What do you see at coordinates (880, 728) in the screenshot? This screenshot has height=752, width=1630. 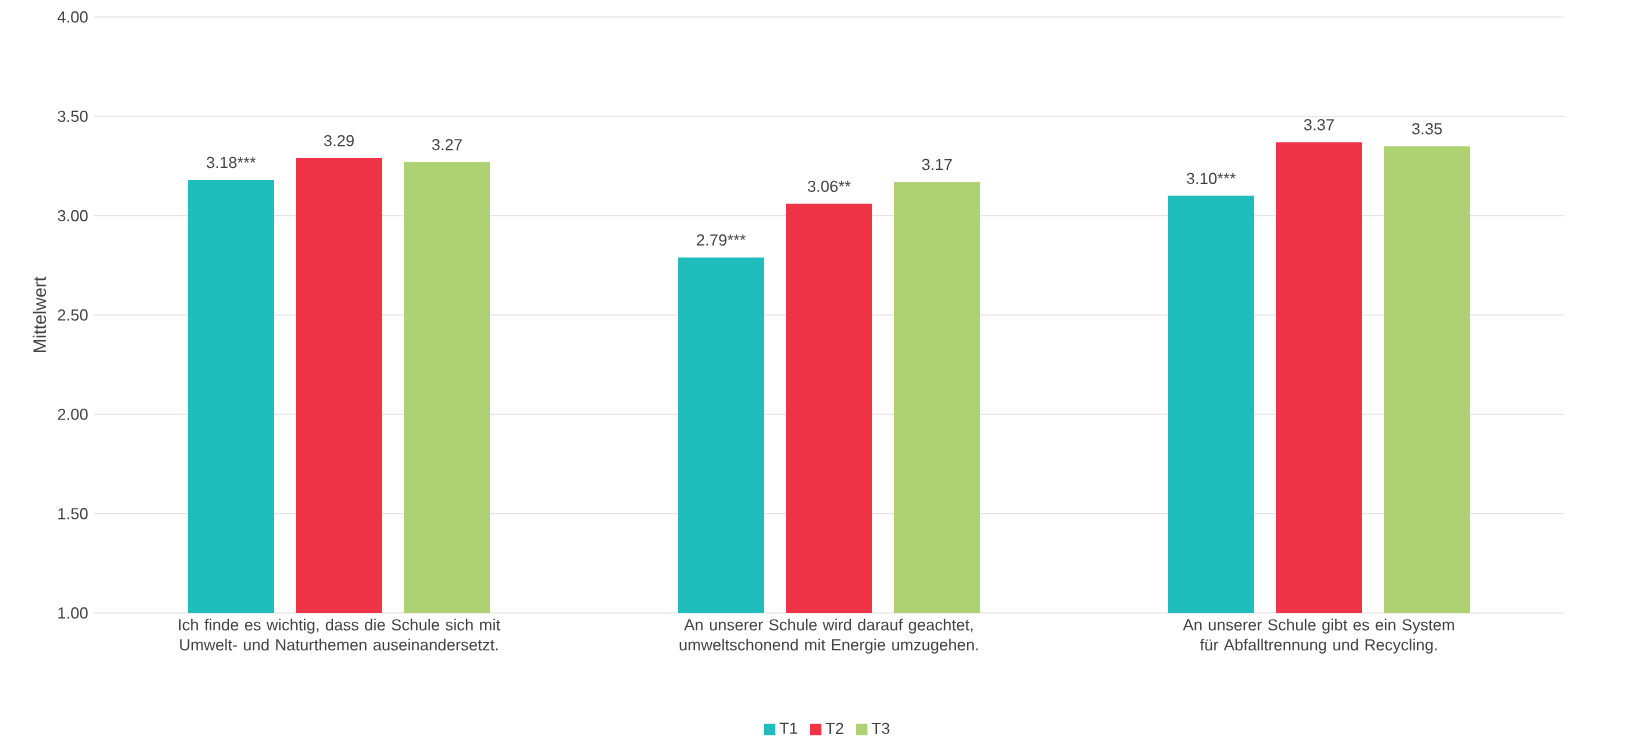 I see `legend-label: T3` at bounding box center [880, 728].